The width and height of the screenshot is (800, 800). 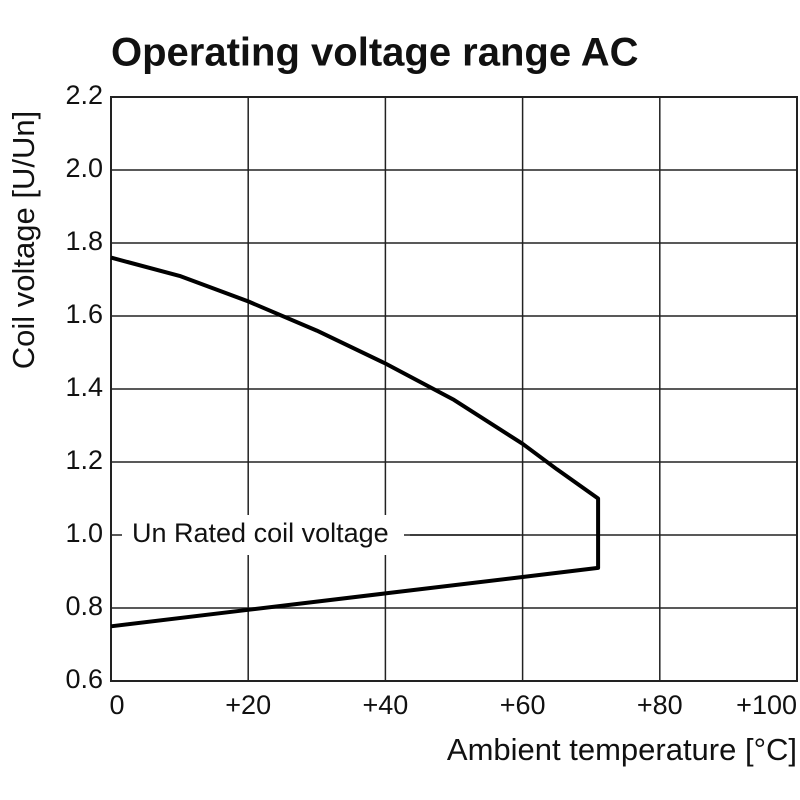 What do you see at coordinates (375, 53) in the screenshot?
I see `chart-title: Operating voltage range AC` at bounding box center [375, 53].